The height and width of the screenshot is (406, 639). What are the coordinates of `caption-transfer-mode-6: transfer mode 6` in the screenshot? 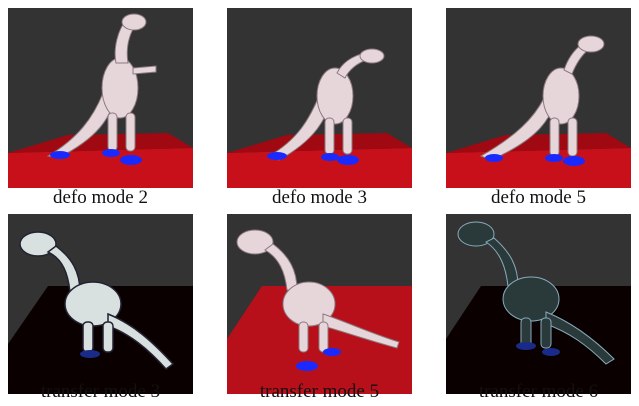 It's located at (538, 391).